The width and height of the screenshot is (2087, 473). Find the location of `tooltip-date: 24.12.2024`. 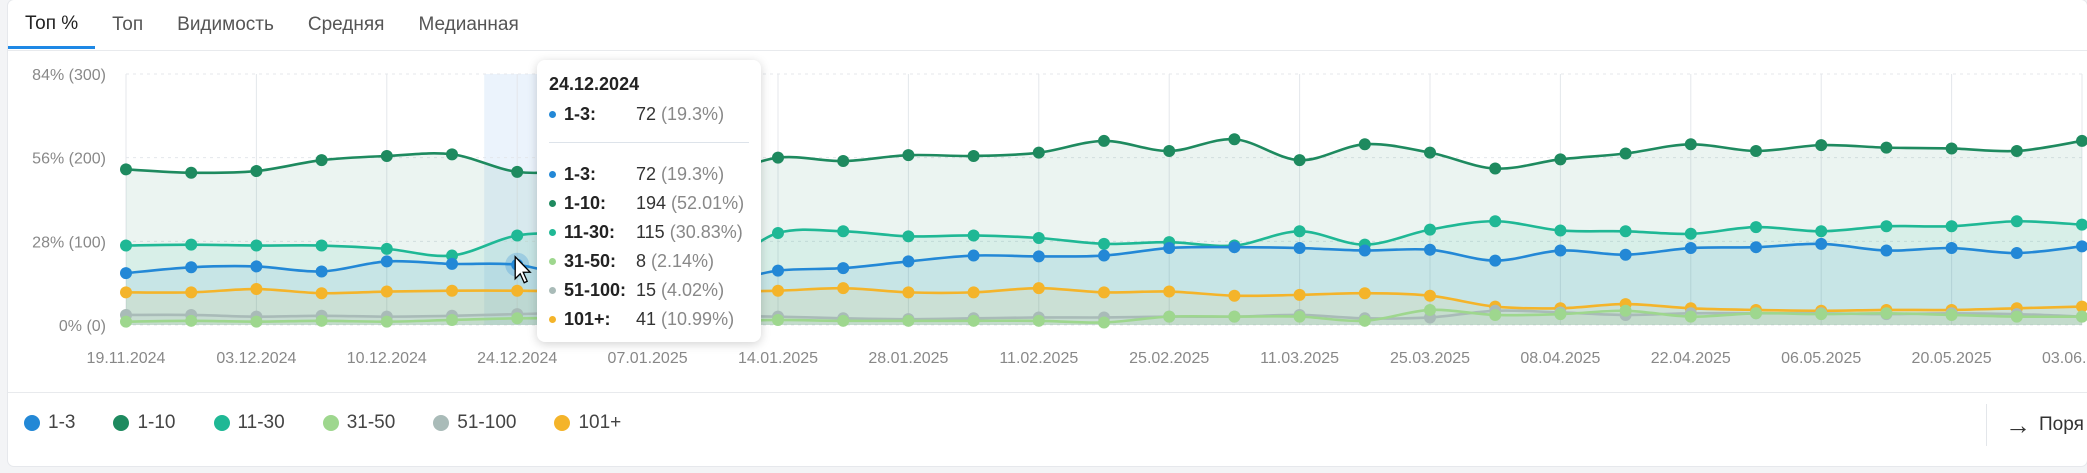

tooltip-date: 24.12.2024 is located at coordinates (594, 84).